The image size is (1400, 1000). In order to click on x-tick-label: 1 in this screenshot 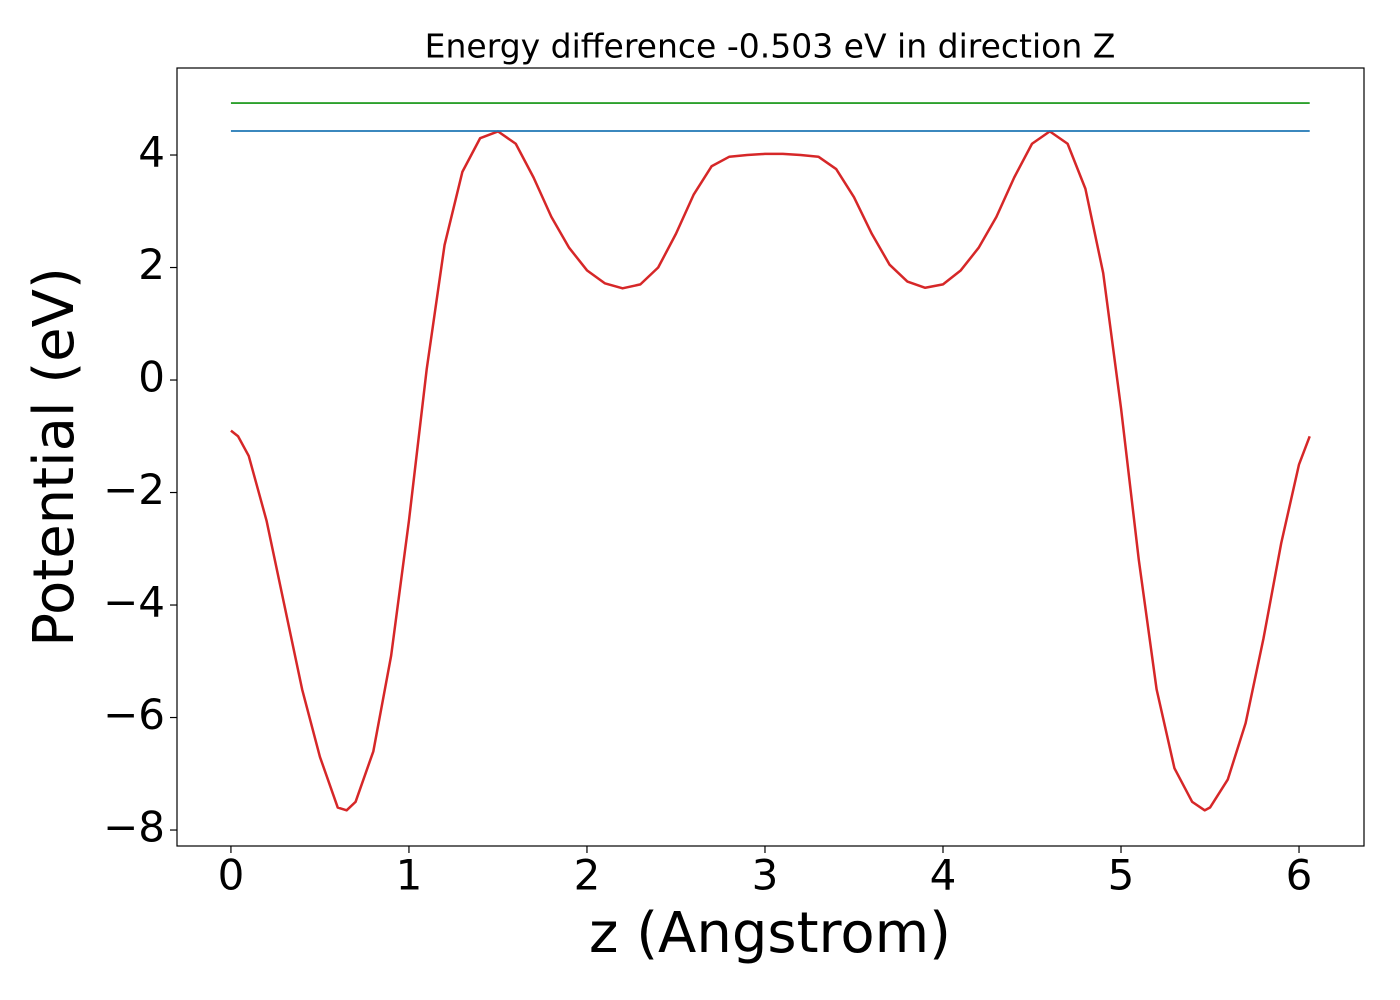, I will do `click(409, 875)`.